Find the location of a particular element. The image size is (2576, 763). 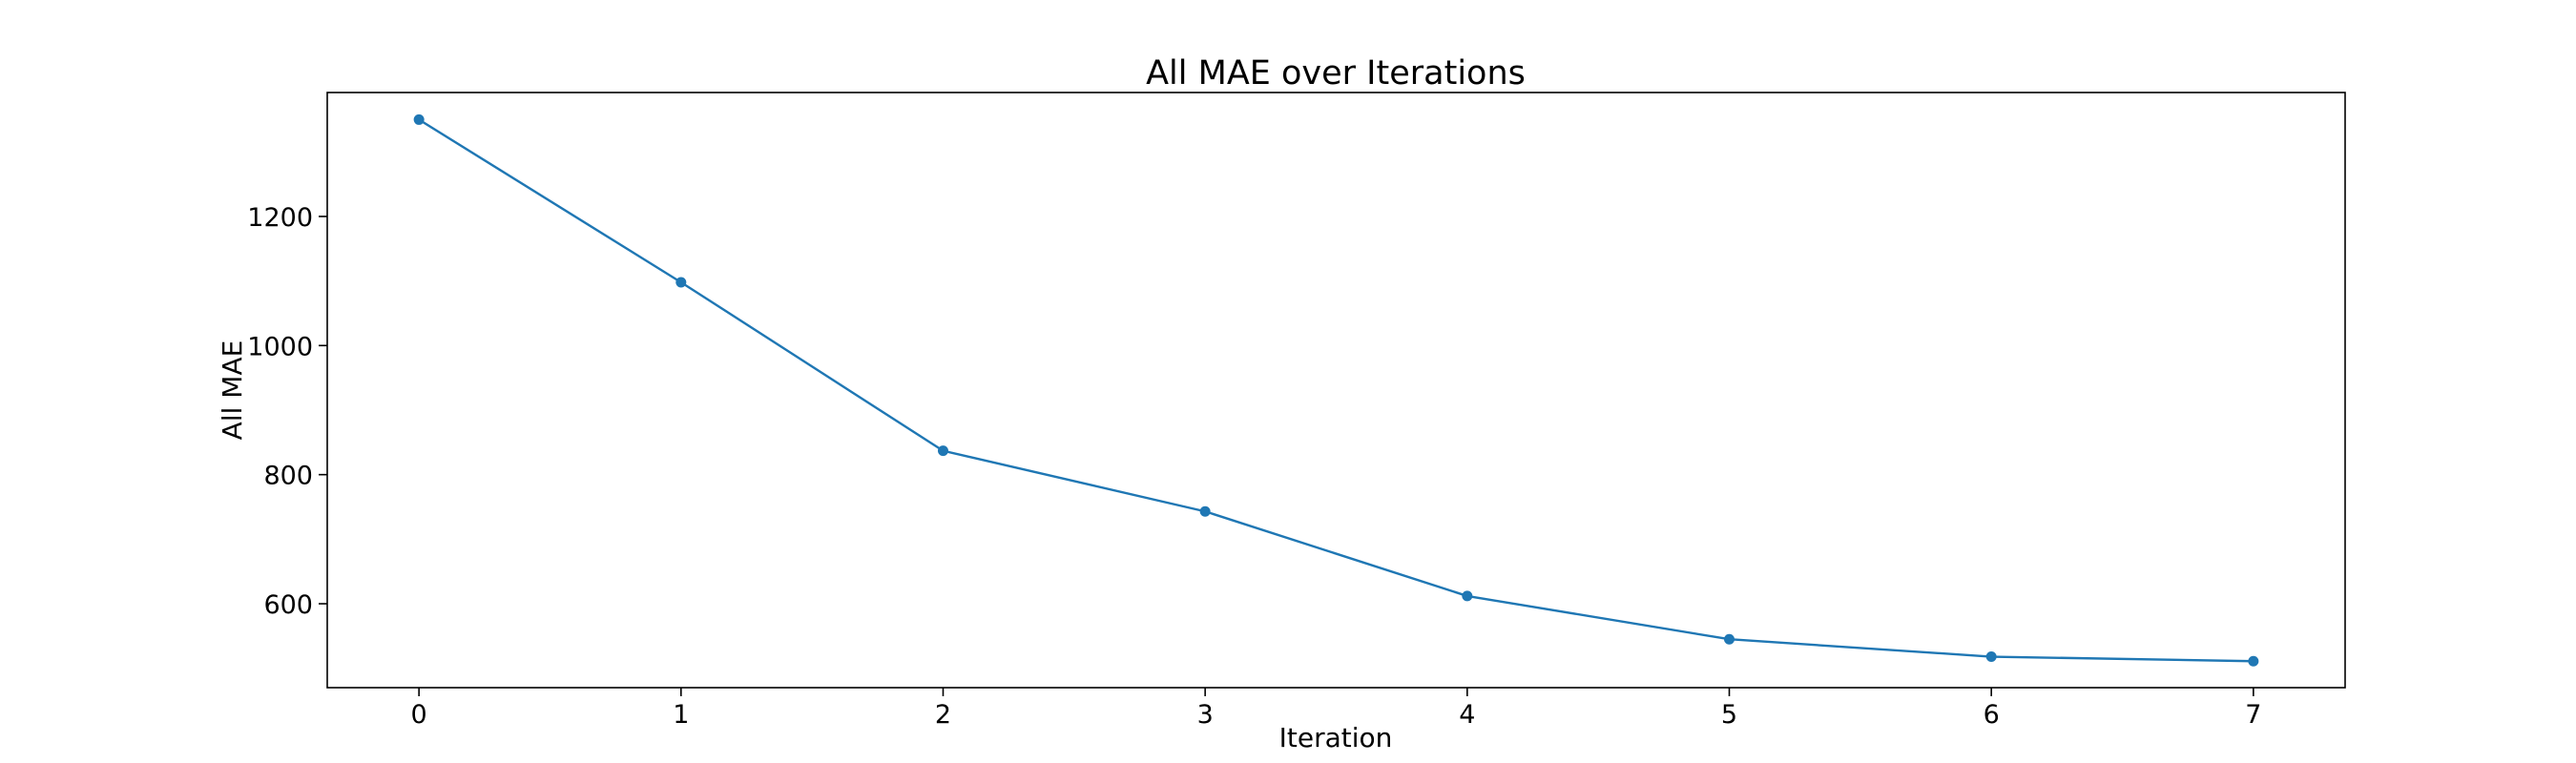

chart-title: All MAE over Iterations is located at coordinates (1336, 73).